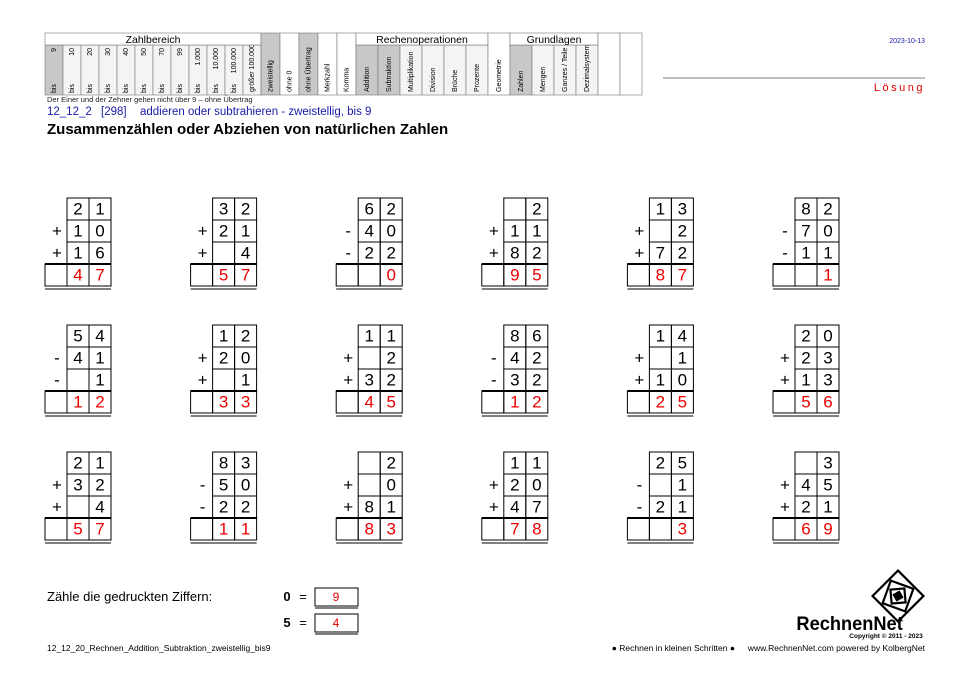  What do you see at coordinates (806, 370) in the screenshot?
I see `problem: 2 0+ 2 3+ 1 35 6` at bounding box center [806, 370].